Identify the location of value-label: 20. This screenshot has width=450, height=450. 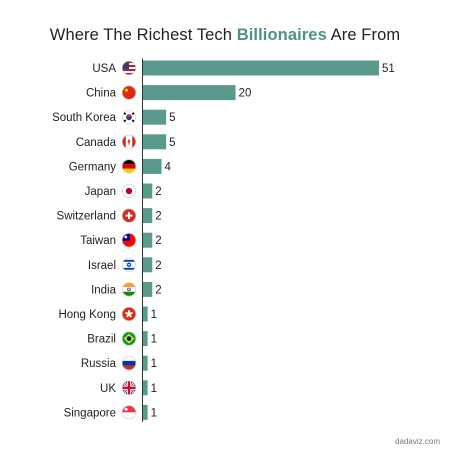
(245, 94).